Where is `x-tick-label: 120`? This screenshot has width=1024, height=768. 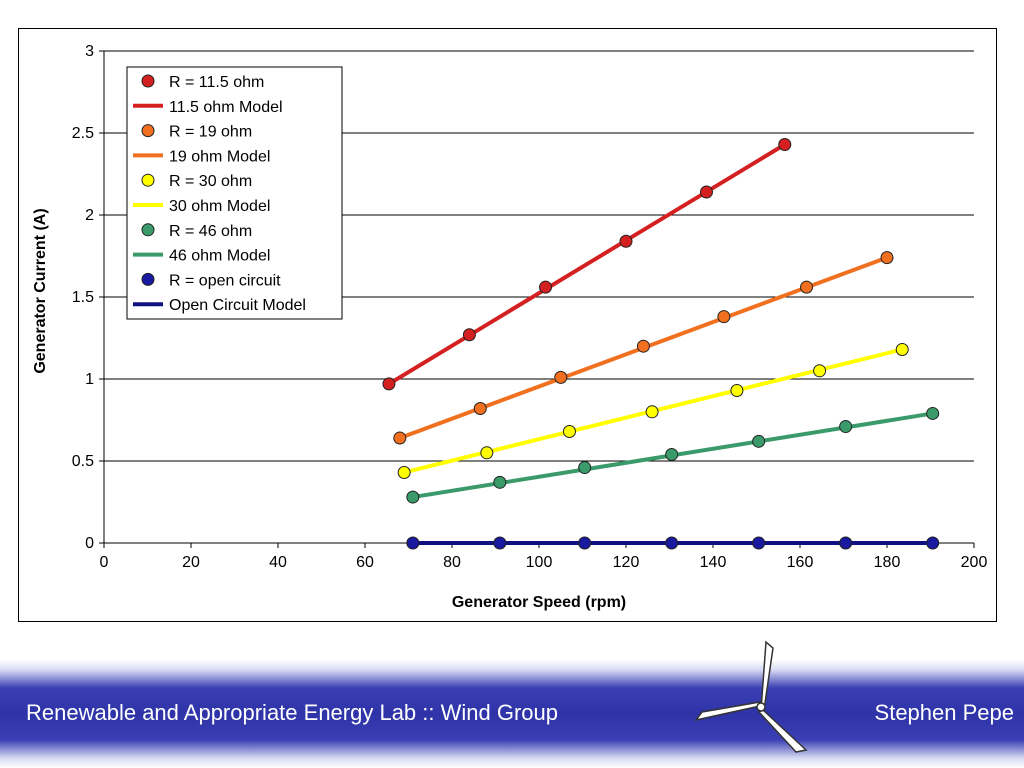
x-tick-label: 120 is located at coordinates (626, 562).